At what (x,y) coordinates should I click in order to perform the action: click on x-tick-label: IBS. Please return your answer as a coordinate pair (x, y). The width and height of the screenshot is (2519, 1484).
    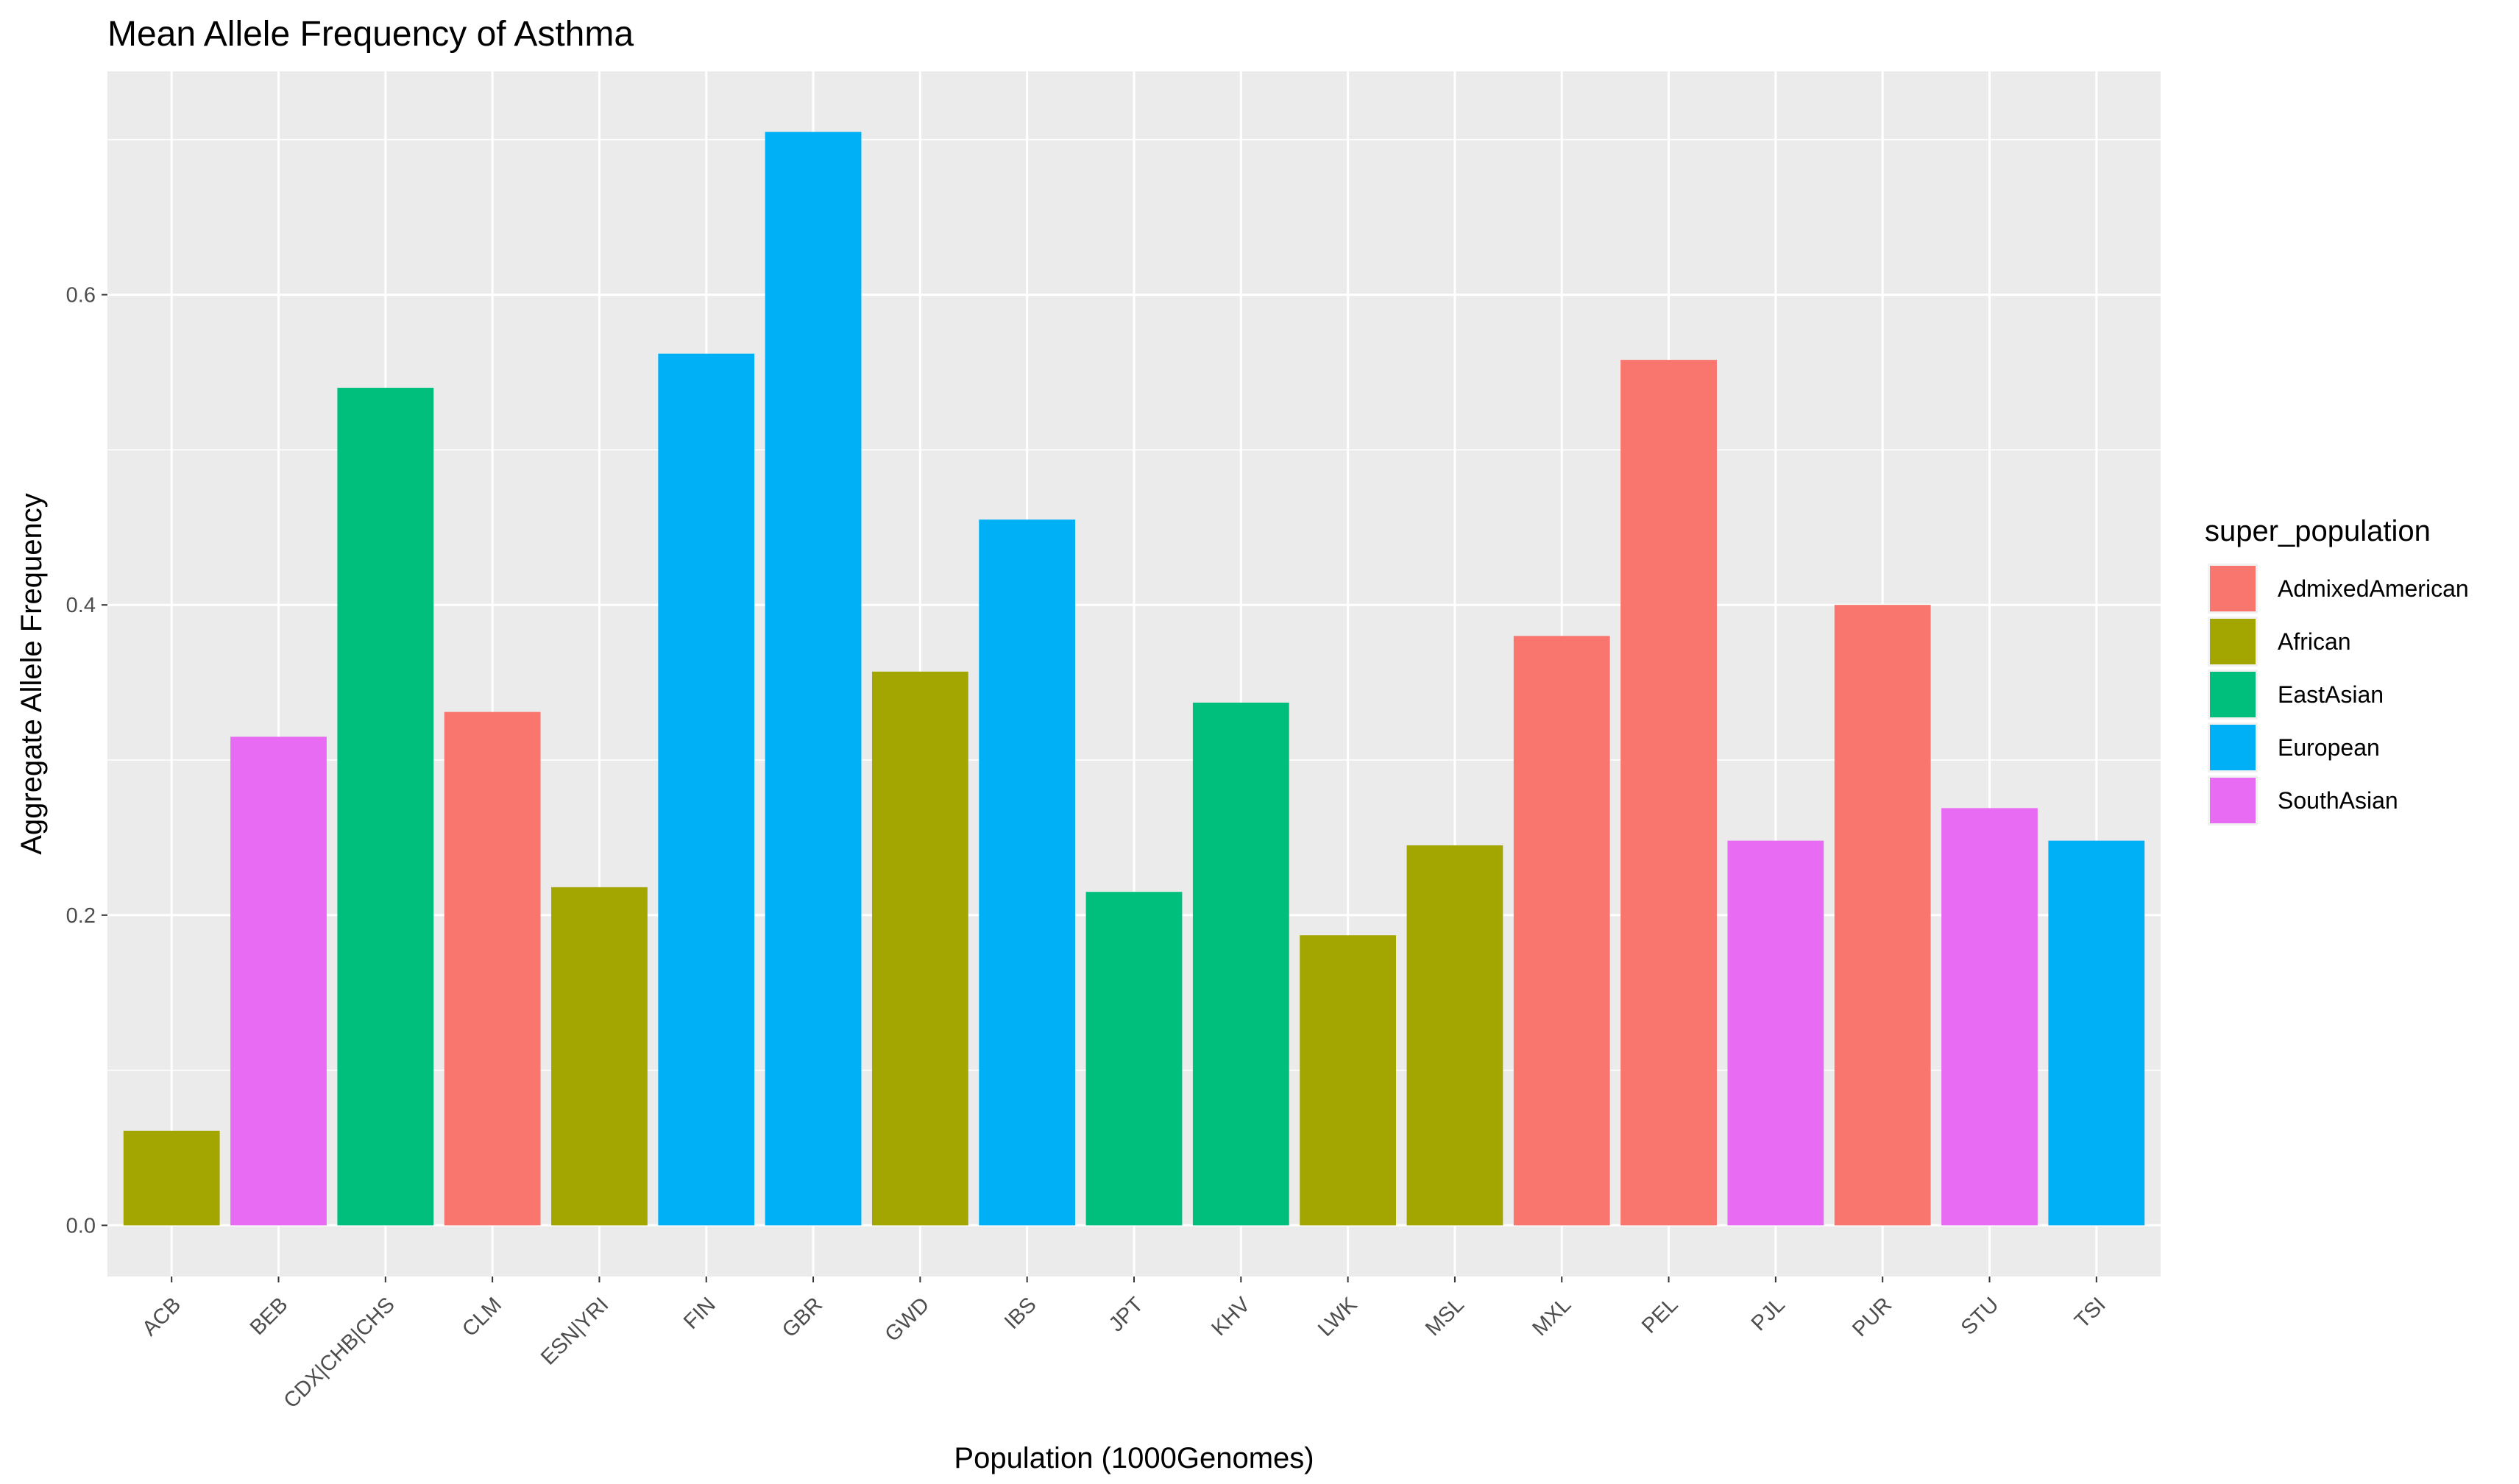
    Looking at the image, I should click on (1020, 1313).